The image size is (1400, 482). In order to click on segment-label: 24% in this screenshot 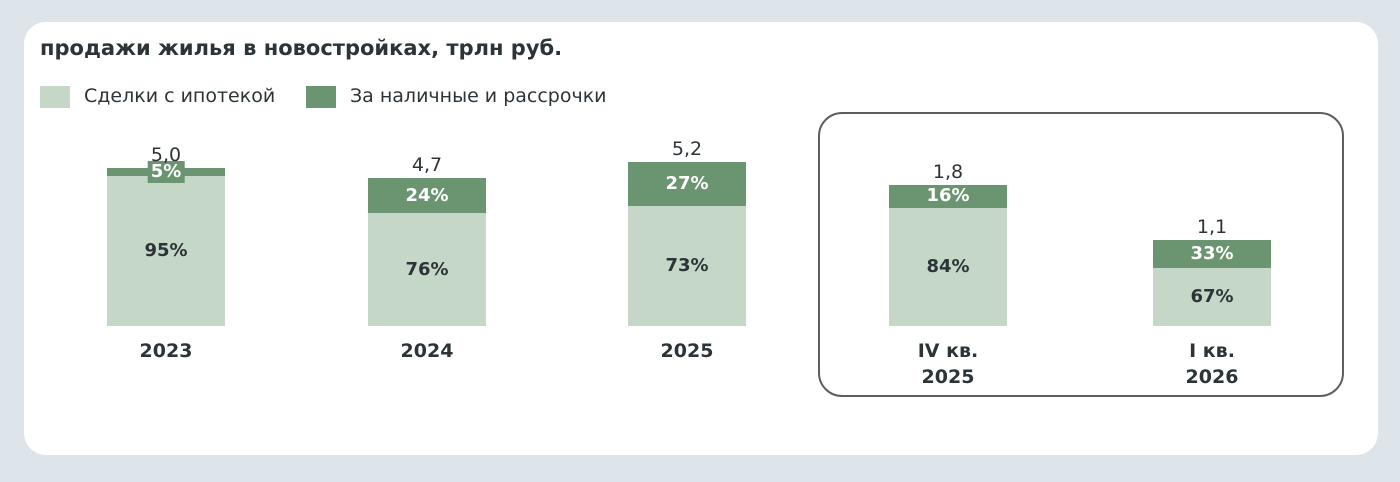, I will do `click(427, 195)`.